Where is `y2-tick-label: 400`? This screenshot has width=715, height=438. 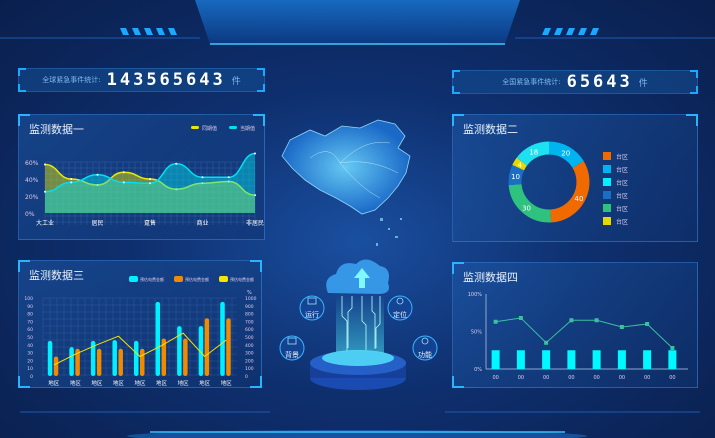 y2-tick-label: 400 is located at coordinates (249, 346).